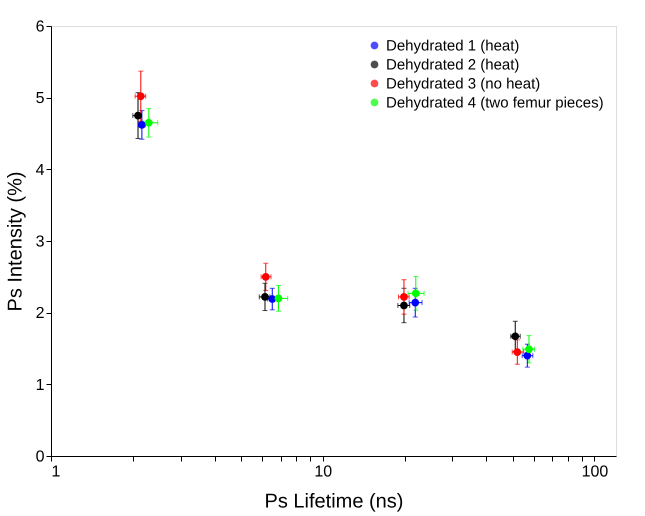  What do you see at coordinates (334, 501) in the screenshot?
I see `x-axis-title: Ps Lifetime (ns)` at bounding box center [334, 501].